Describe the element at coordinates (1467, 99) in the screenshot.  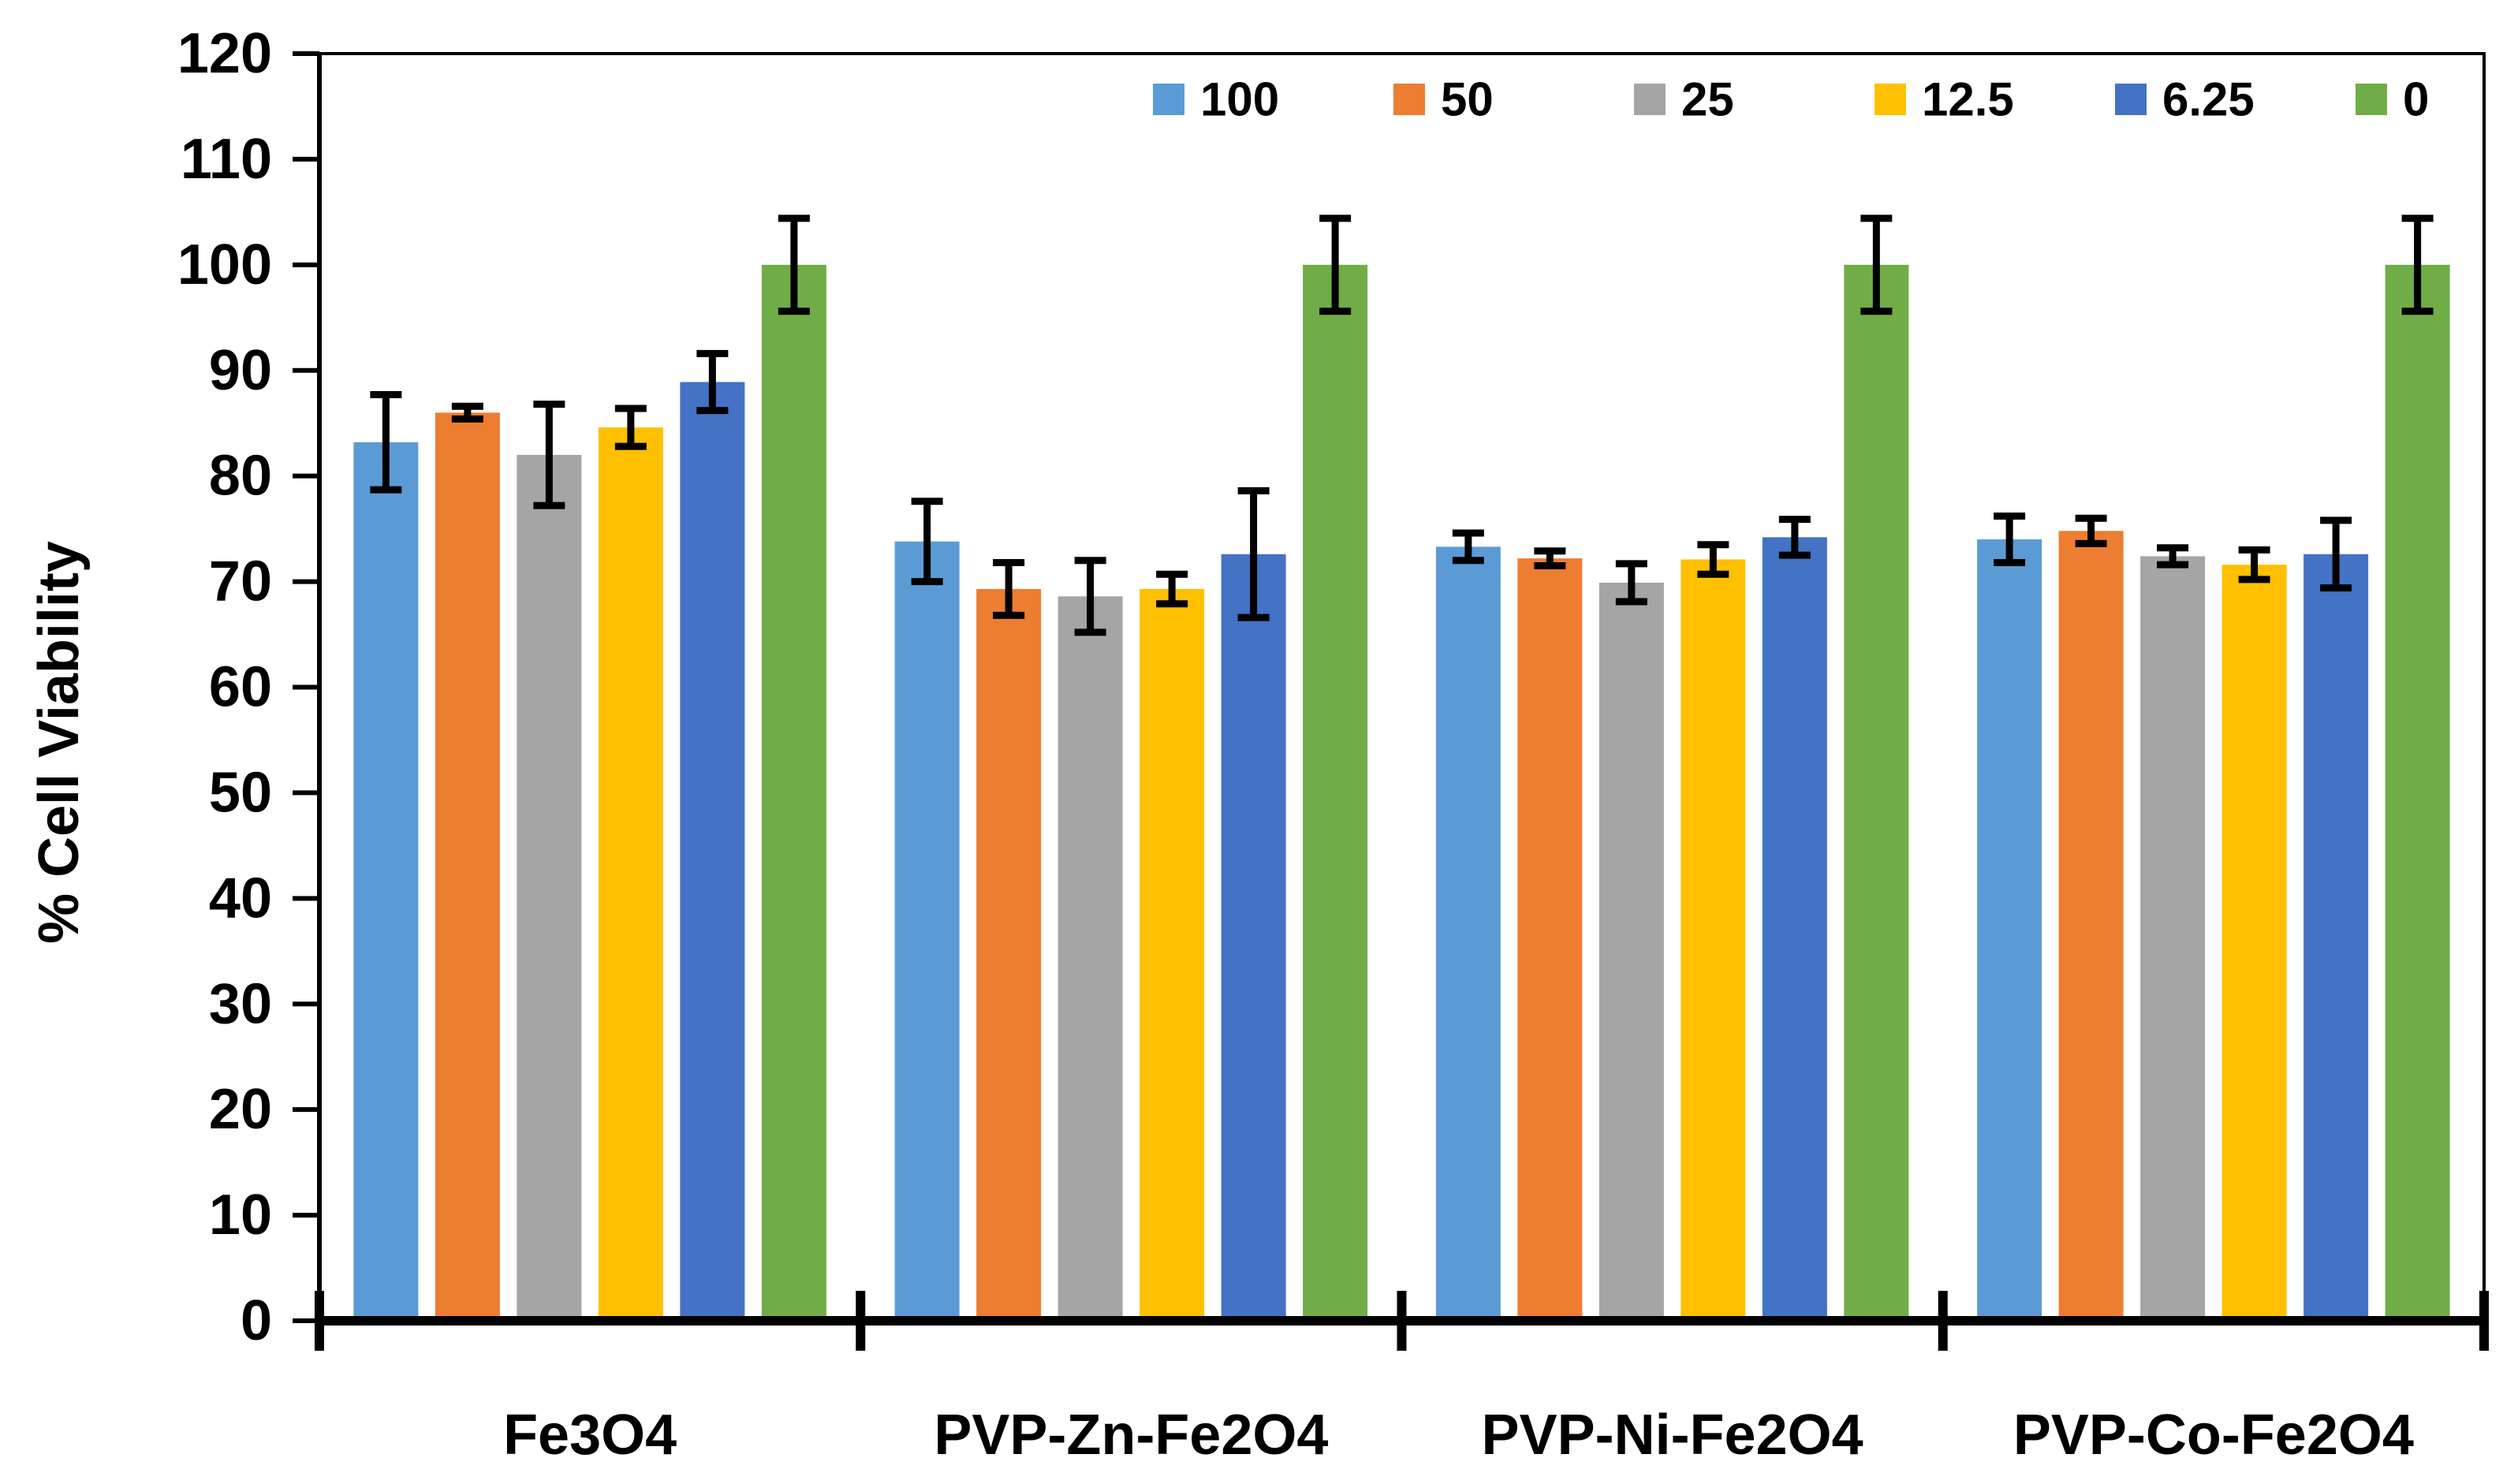
I see `legend-label-50: 50` at that location.